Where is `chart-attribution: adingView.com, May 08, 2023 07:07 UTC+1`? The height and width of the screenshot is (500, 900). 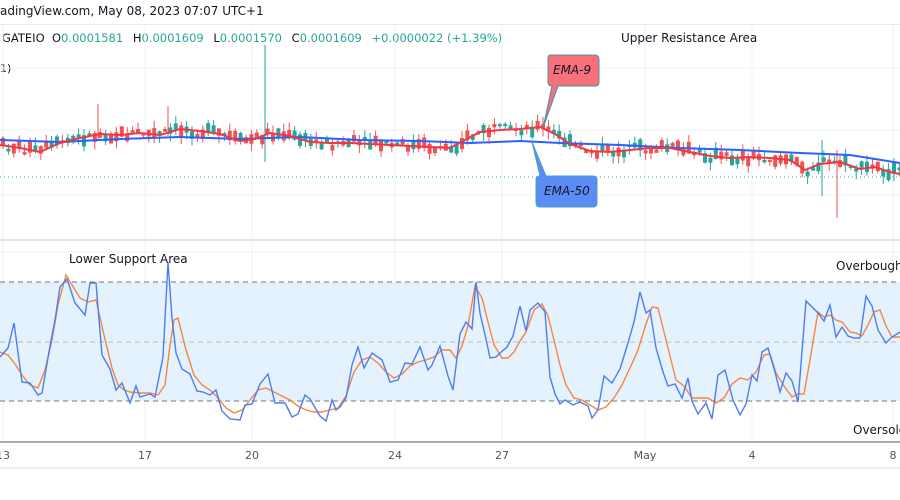 chart-attribution: adingView.com, May 08, 2023 07:07 UTC+1 is located at coordinates (132, 11).